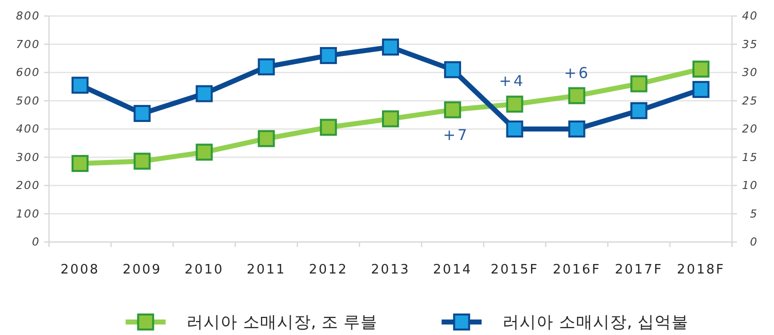  What do you see at coordinates (28, 129) in the screenshot?
I see `y-tick-label: 400` at bounding box center [28, 129].